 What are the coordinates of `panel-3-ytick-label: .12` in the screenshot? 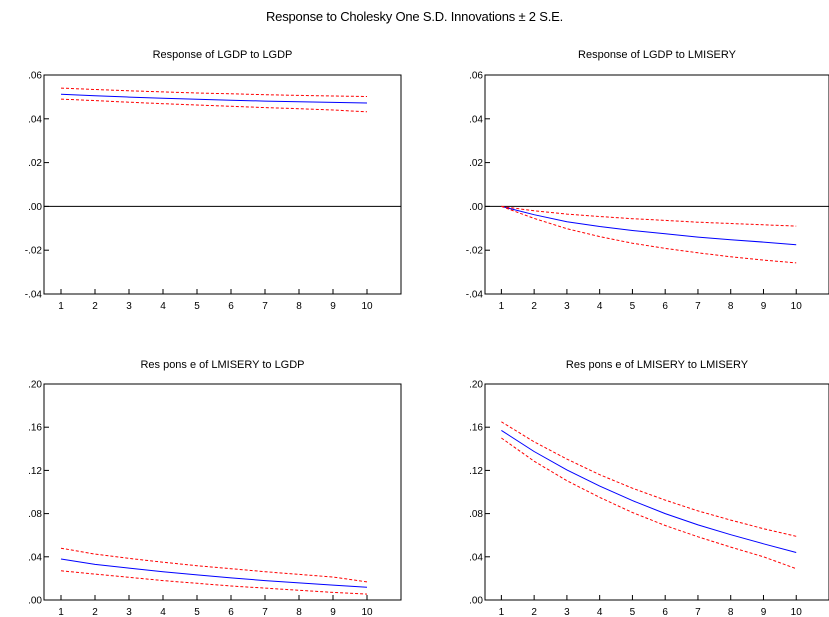 It's located at (35, 471).